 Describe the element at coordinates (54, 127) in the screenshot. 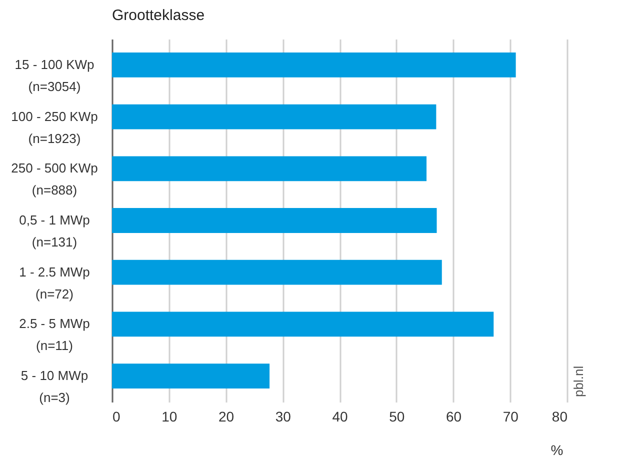

I see `y-tick-label: 100 - 250 KWp (n=1923)` at that location.